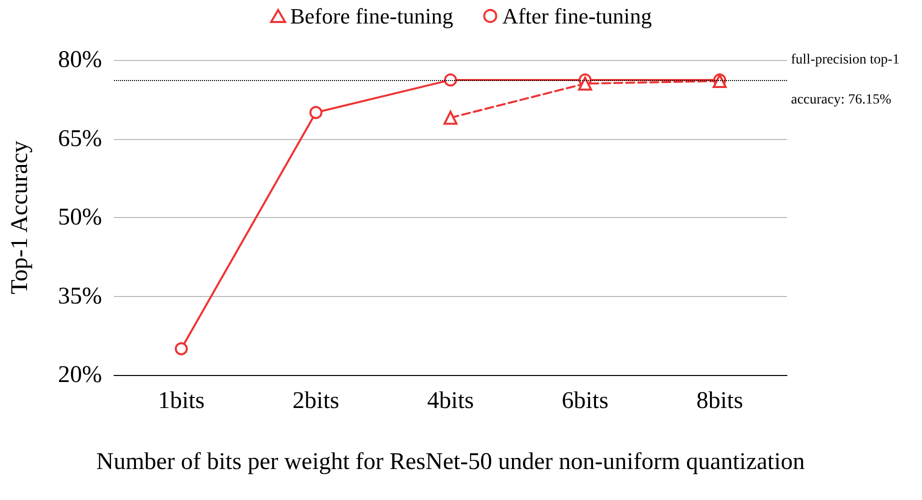  Describe the element at coordinates (316, 401) in the screenshot. I see `x-tick-label: 2bits` at that location.